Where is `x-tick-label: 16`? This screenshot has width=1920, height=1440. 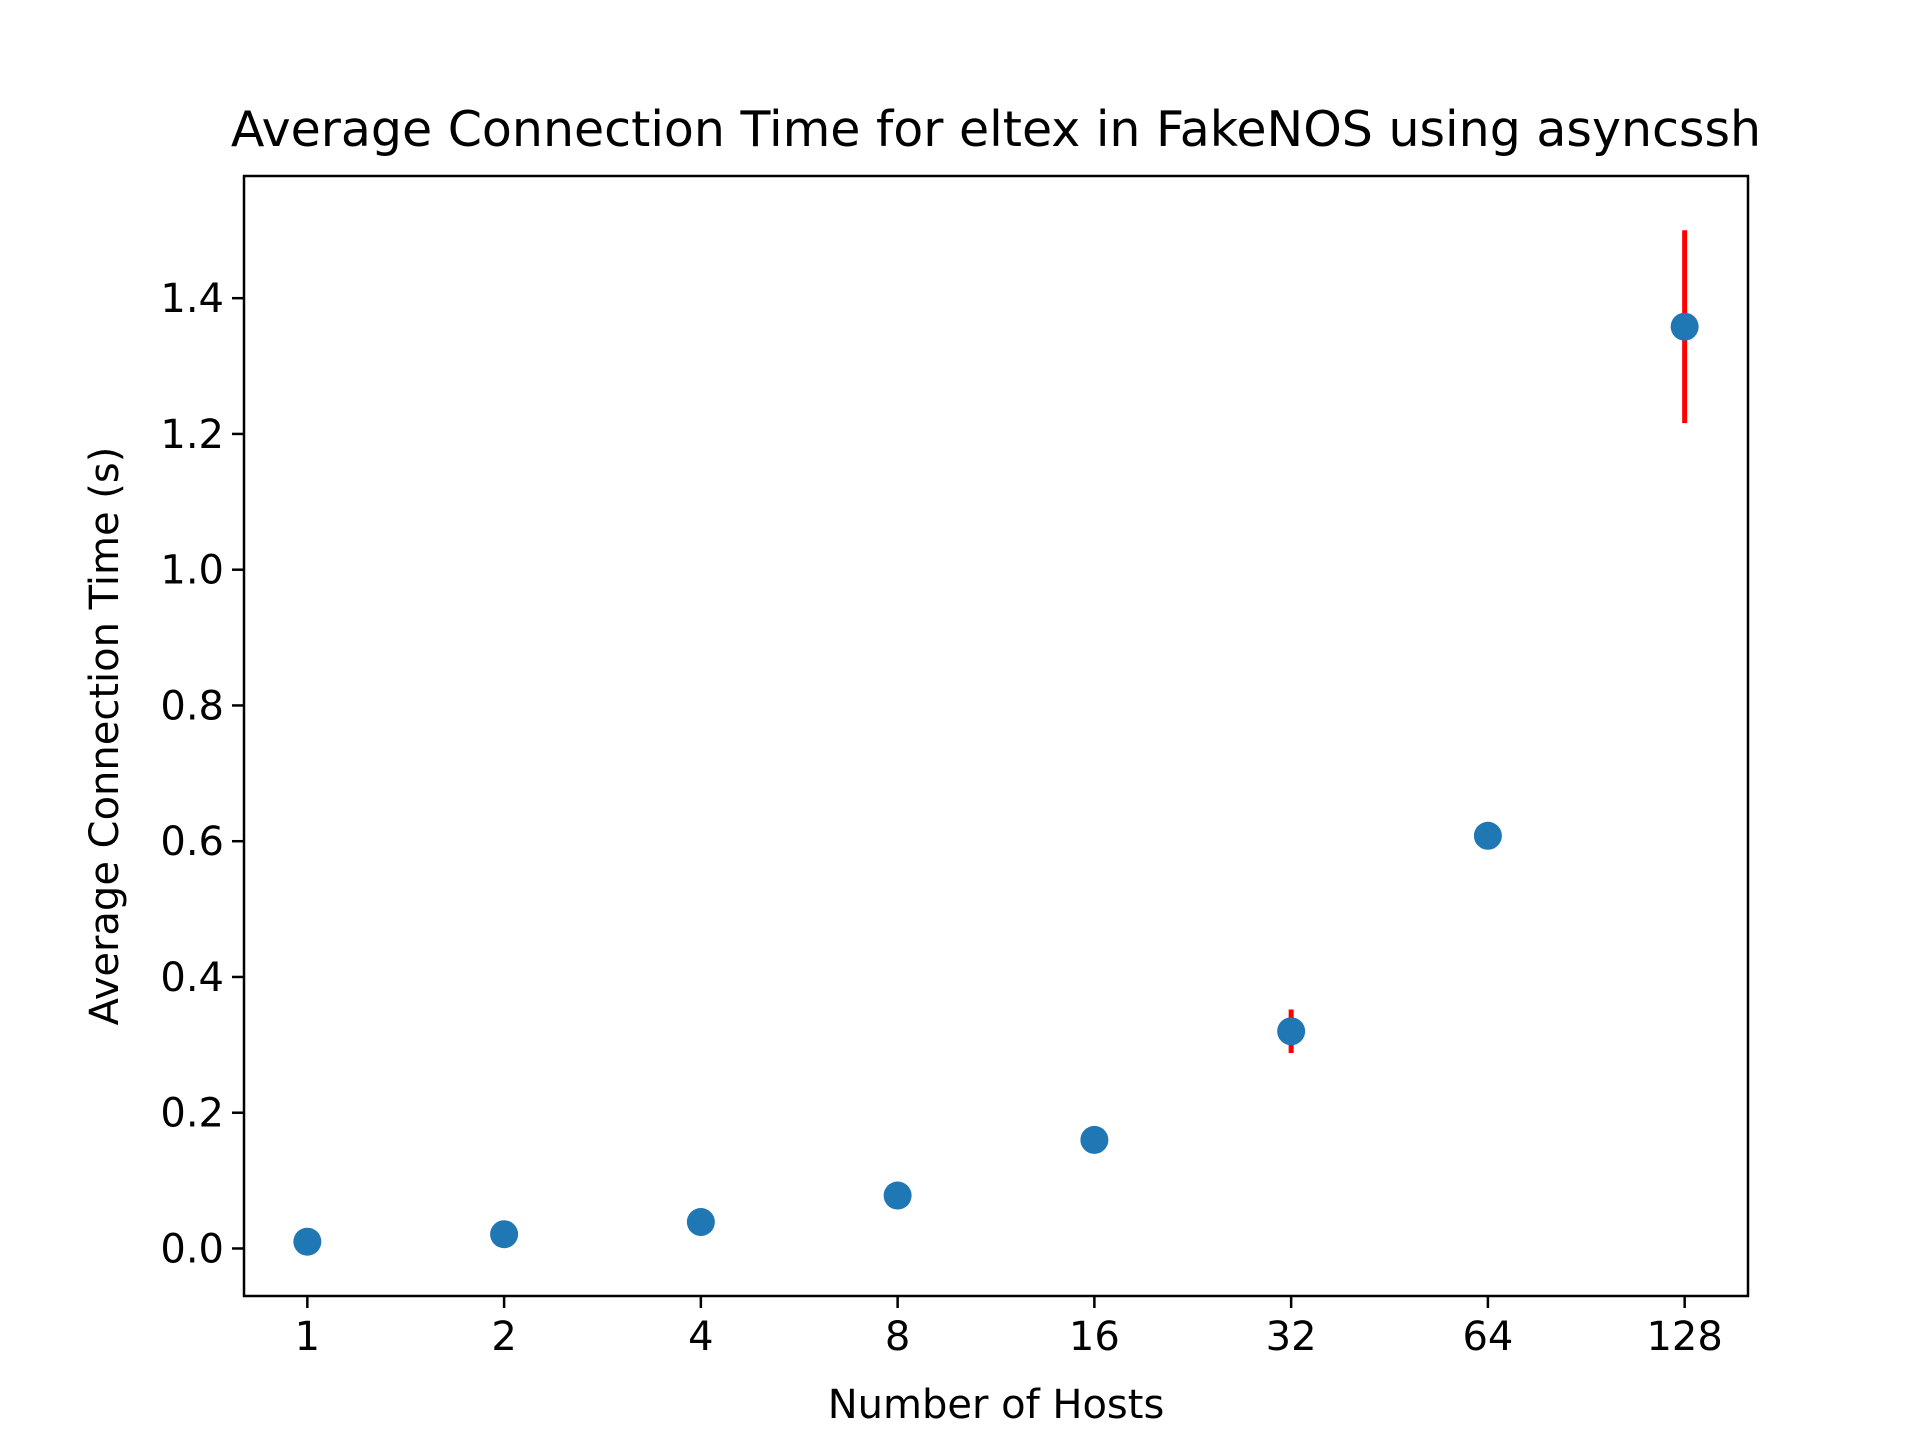 x-tick-label: 16 is located at coordinates (1094, 1337).